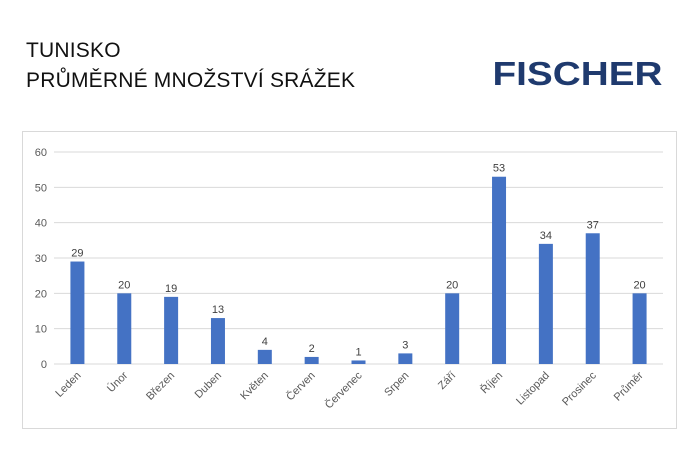 This screenshot has height=450, width=700. I want to click on fischer-logo: FISCHER, so click(578, 73).